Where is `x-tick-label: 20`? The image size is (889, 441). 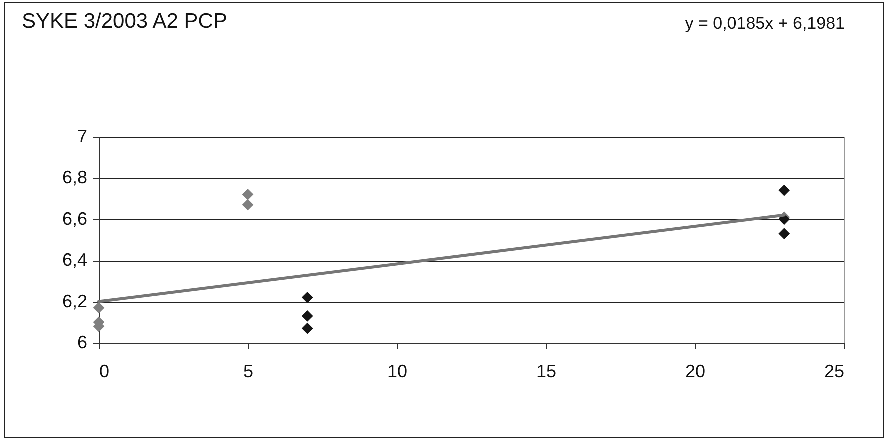
x-tick-label: 20 is located at coordinates (695, 372).